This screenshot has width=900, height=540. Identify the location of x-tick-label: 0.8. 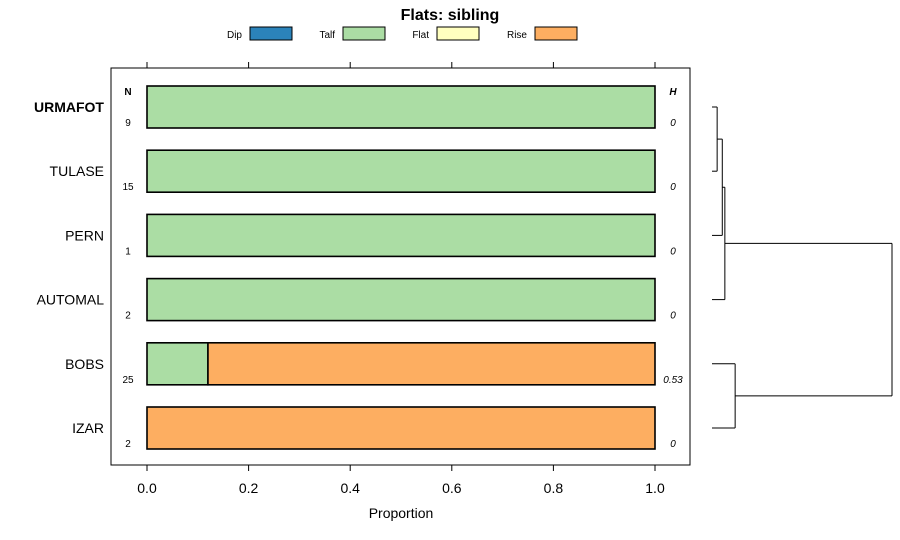
(554, 488).